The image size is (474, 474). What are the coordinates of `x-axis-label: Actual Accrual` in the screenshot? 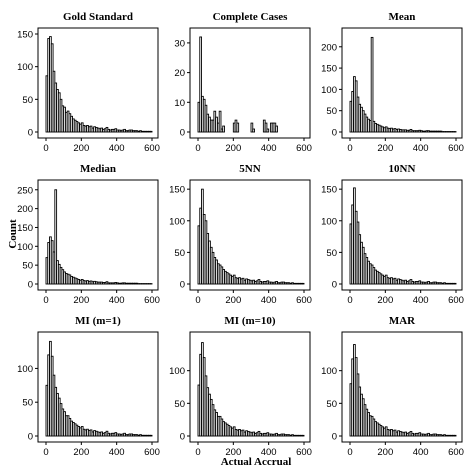 It's located at (256, 462).